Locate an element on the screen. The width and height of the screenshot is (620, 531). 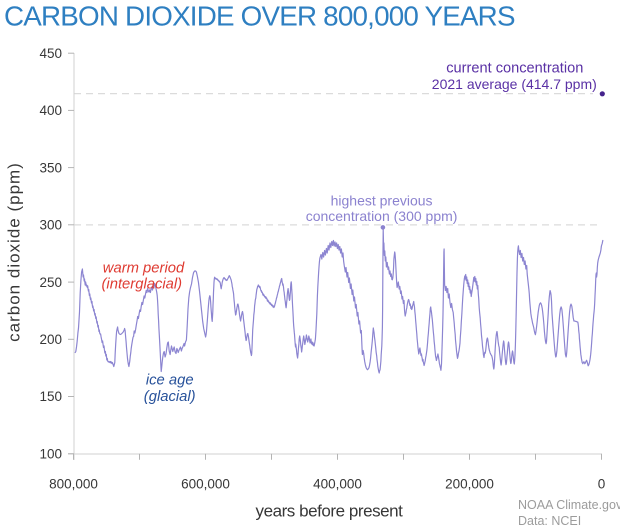
svg-text: 600,000 is located at coordinates (205, 484).